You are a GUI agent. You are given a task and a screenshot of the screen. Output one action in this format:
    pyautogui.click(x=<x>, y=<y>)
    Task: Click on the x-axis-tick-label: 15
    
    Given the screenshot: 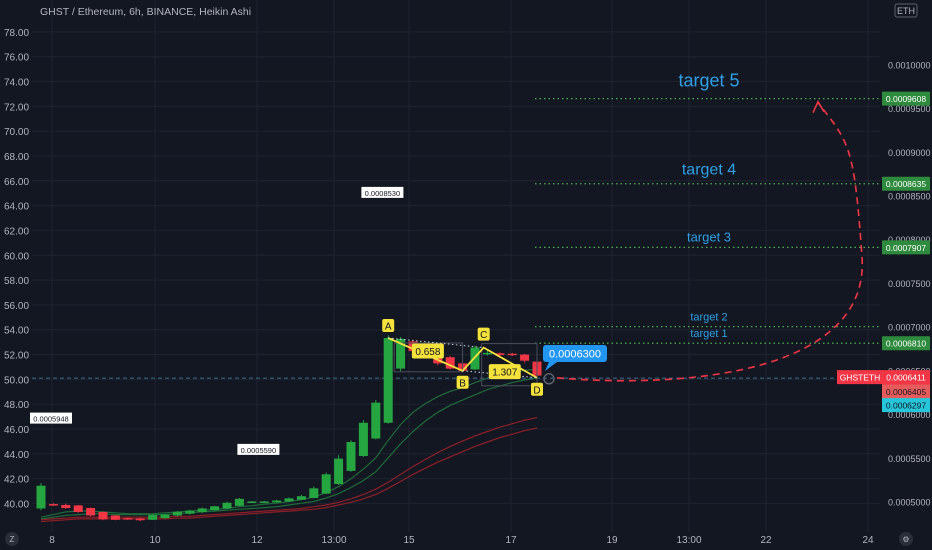 What is the action you would take?
    pyautogui.click(x=409, y=540)
    